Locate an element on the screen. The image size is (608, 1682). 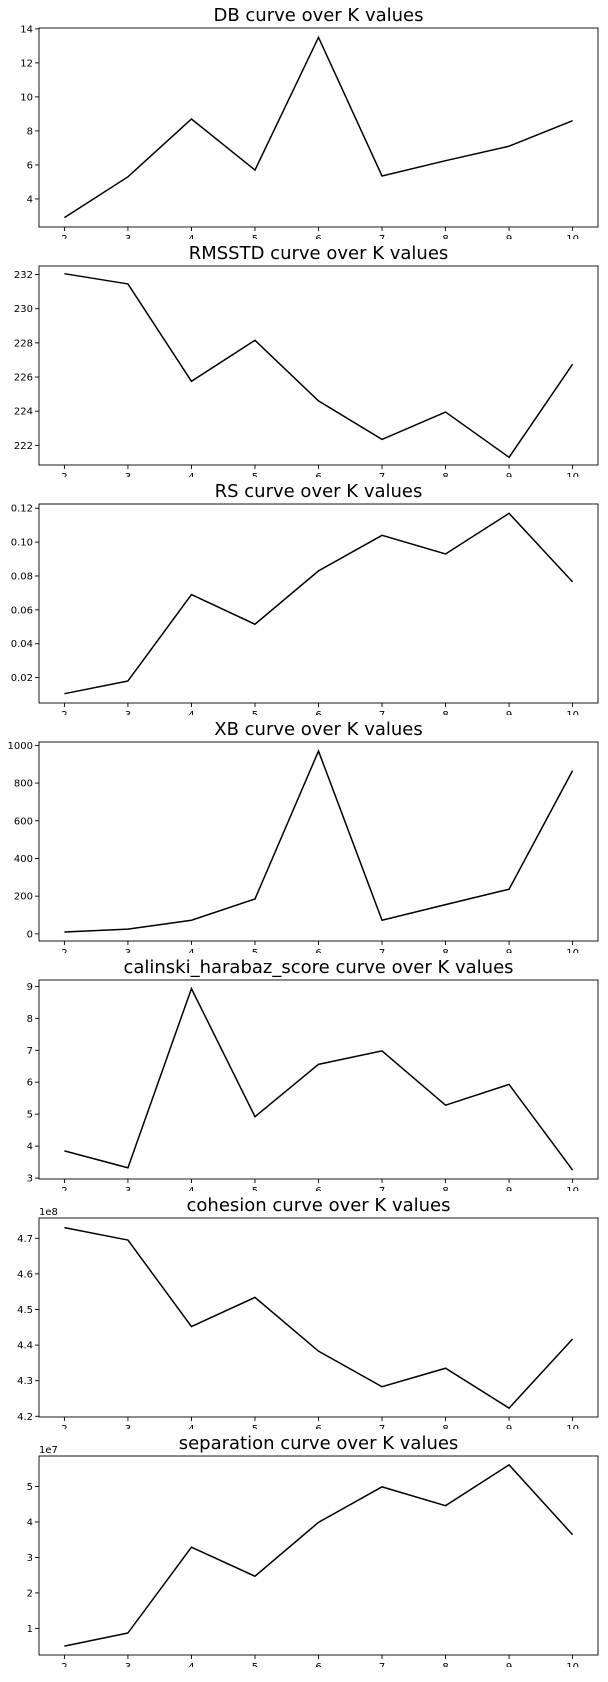
y-tick-label: 228 is located at coordinates (23, 343).